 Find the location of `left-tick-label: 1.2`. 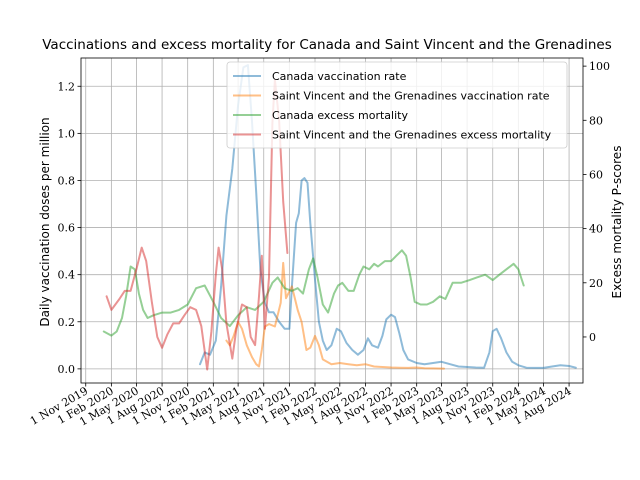

left-tick-label: 1.2 is located at coordinates (67, 86).